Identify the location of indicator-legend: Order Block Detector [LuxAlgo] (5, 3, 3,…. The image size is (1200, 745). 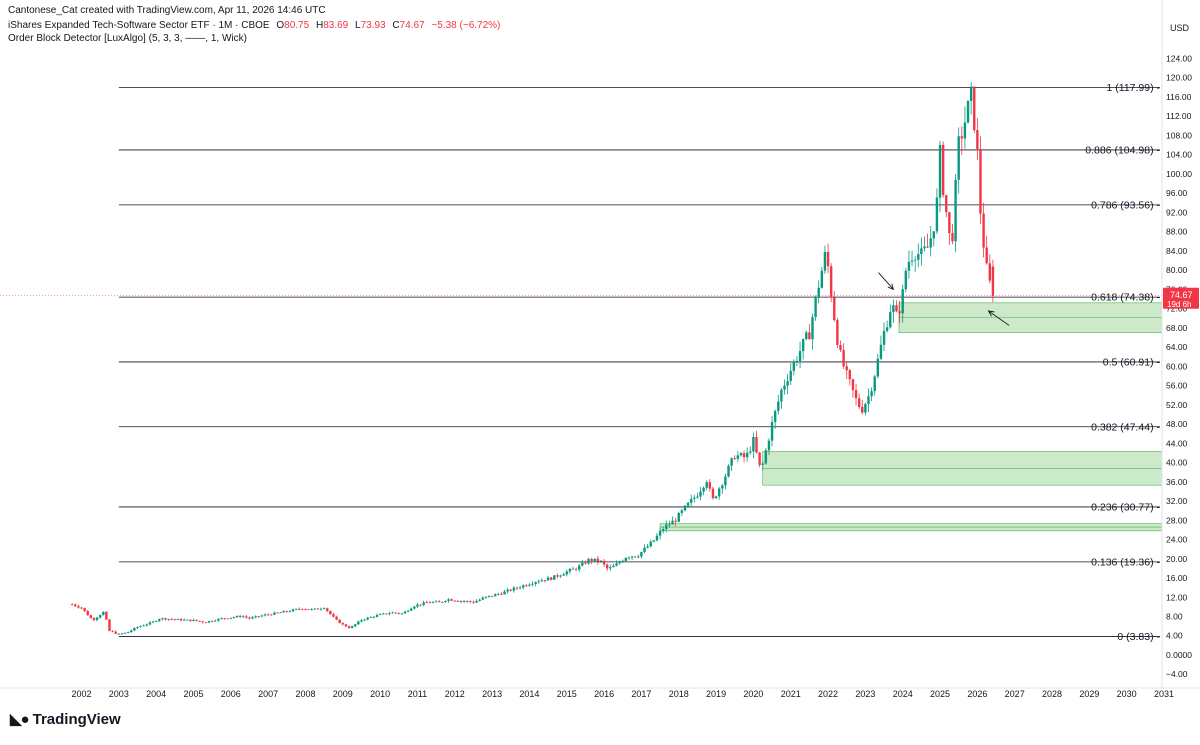
(127, 38).